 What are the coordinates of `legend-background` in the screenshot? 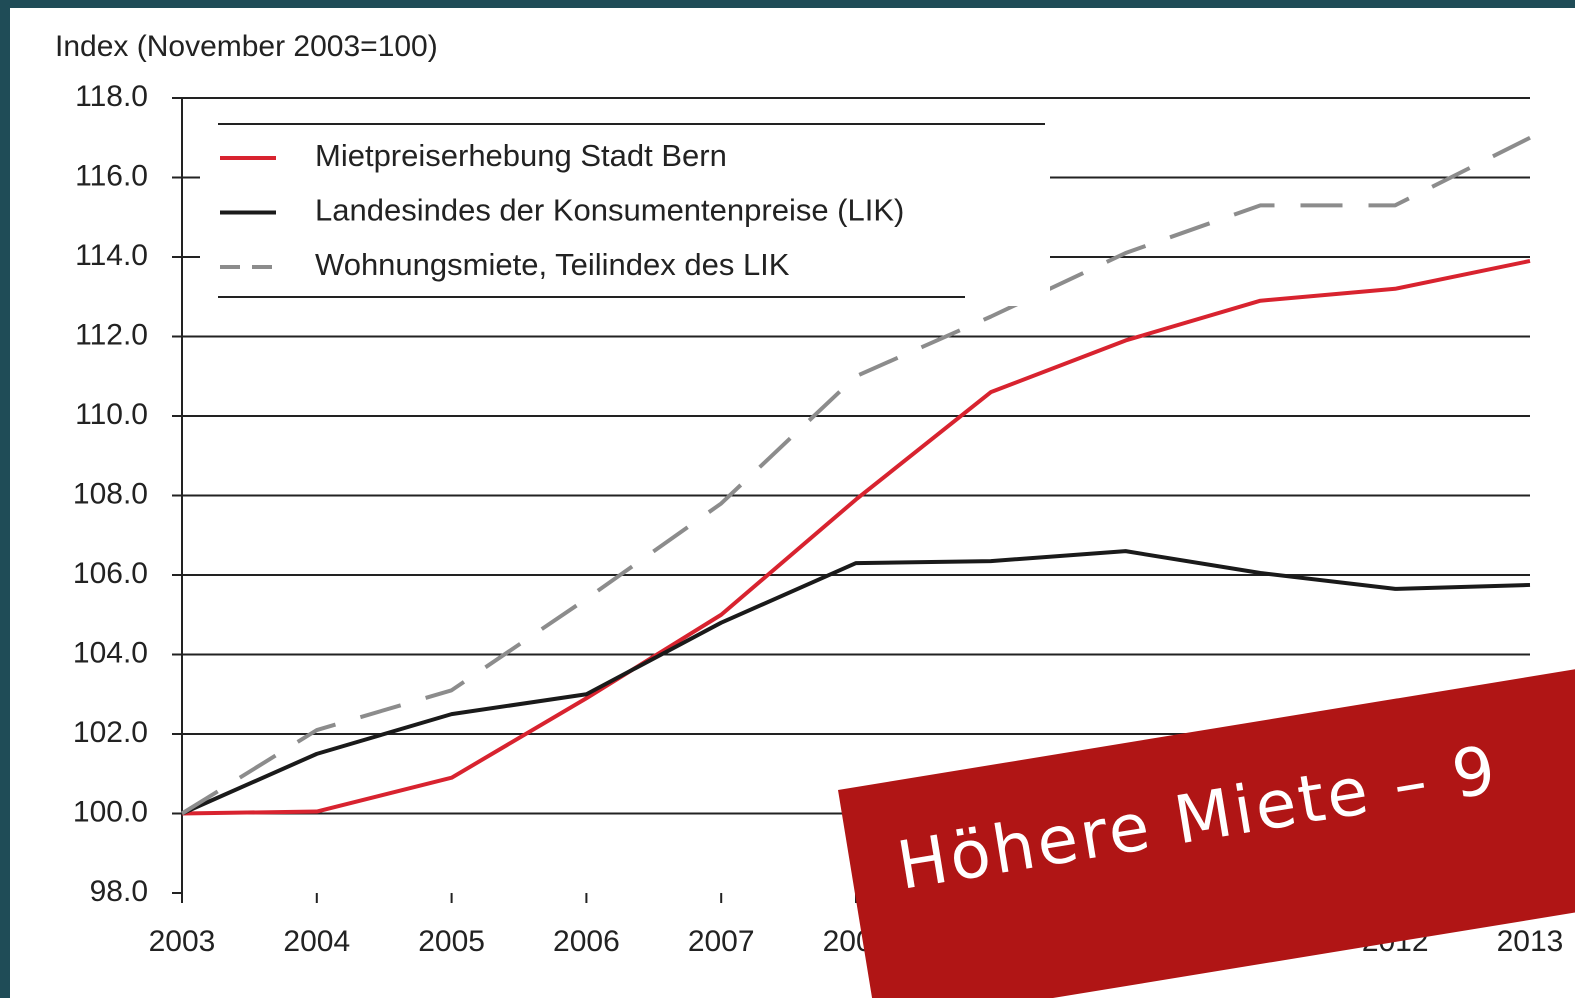 It's located at (625, 210).